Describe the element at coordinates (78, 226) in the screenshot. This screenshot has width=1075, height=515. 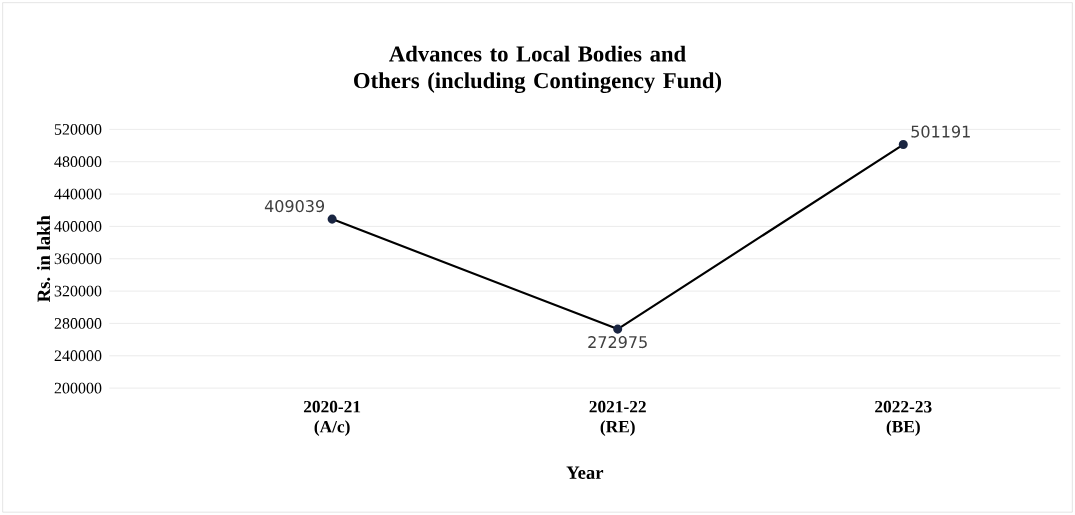
I see `y-tick-label: 400000` at that location.